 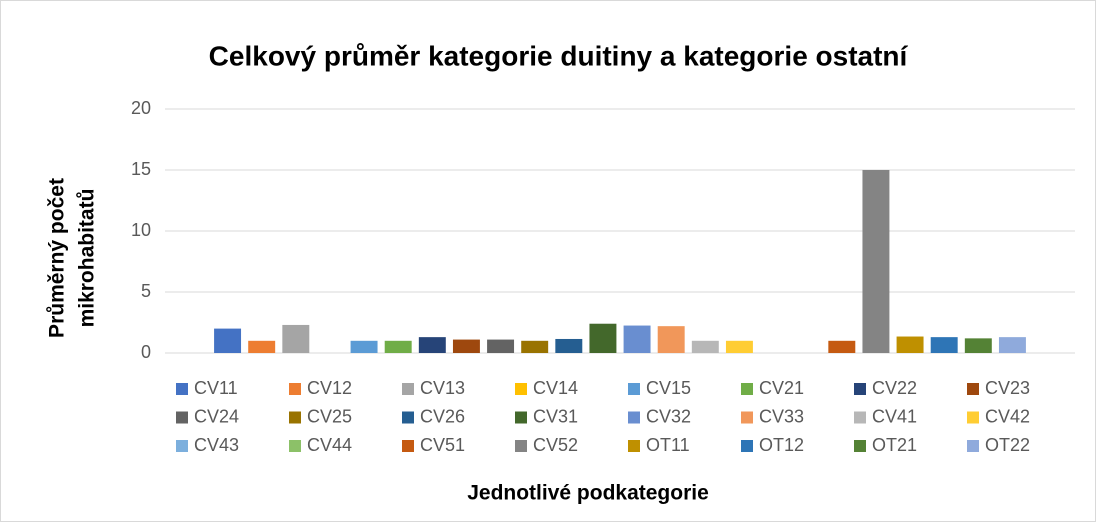 What do you see at coordinates (668, 416) in the screenshot?
I see `legend-label: CV32` at bounding box center [668, 416].